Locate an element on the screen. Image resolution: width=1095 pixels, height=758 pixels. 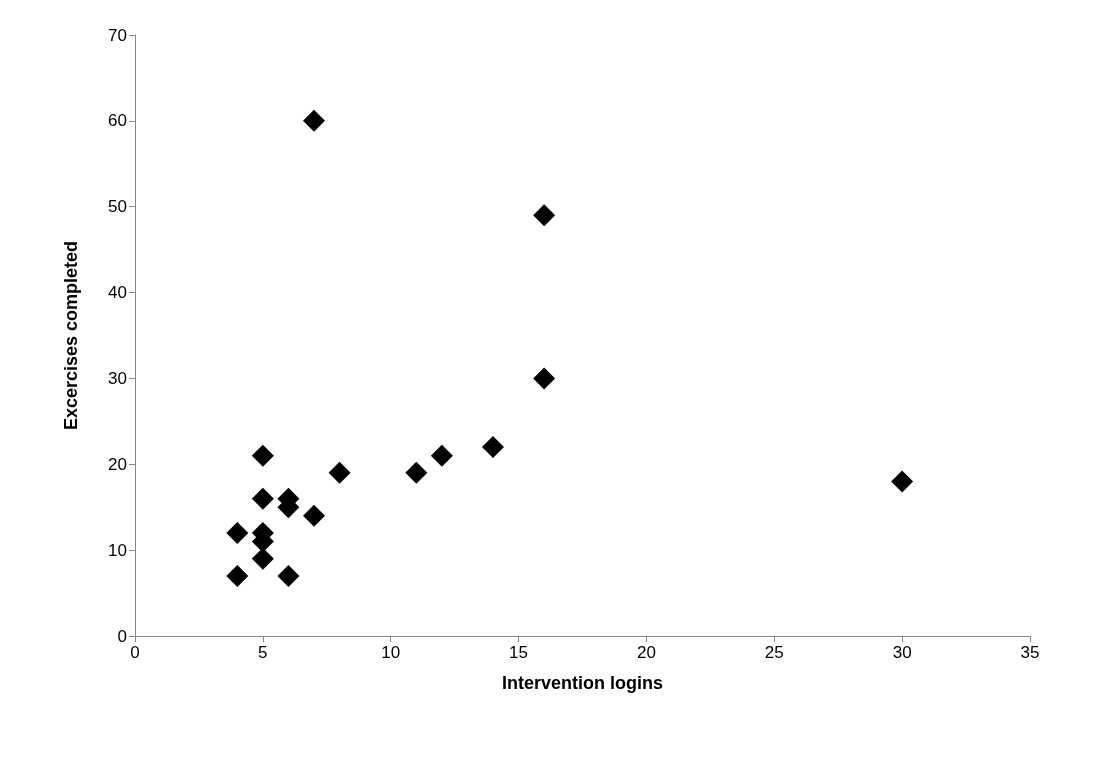
y-tick-label: 60 is located at coordinates (117, 121).